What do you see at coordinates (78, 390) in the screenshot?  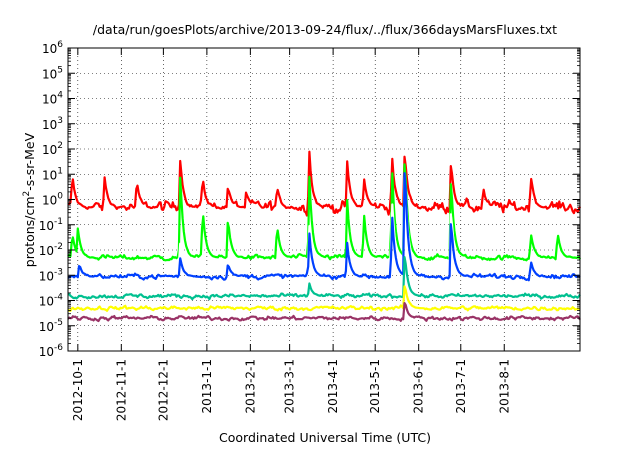 I see `x-tick-label: 2012-10-1` at bounding box center [78, 390].